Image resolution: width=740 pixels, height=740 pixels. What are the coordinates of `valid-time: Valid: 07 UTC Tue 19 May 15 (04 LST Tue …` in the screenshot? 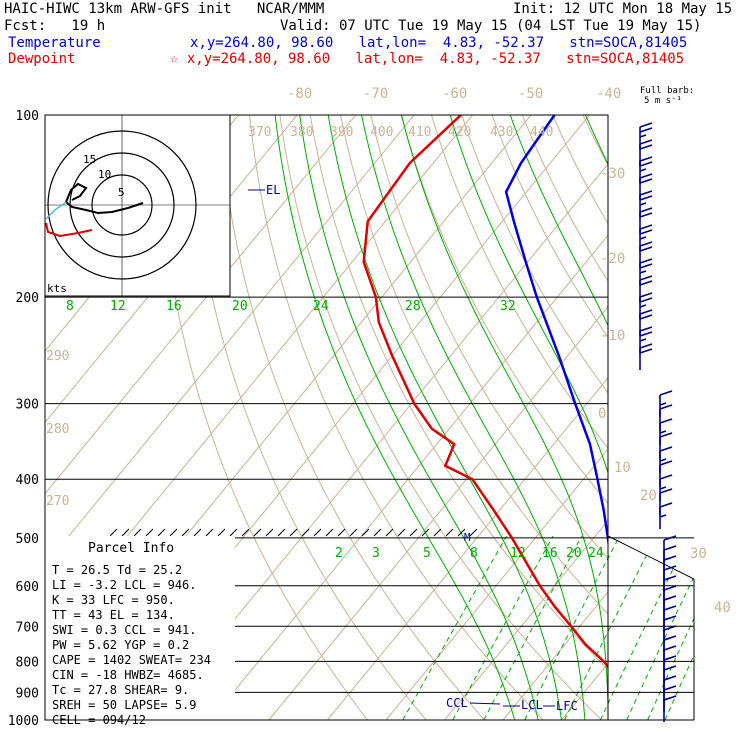 It's located at (491, 26).